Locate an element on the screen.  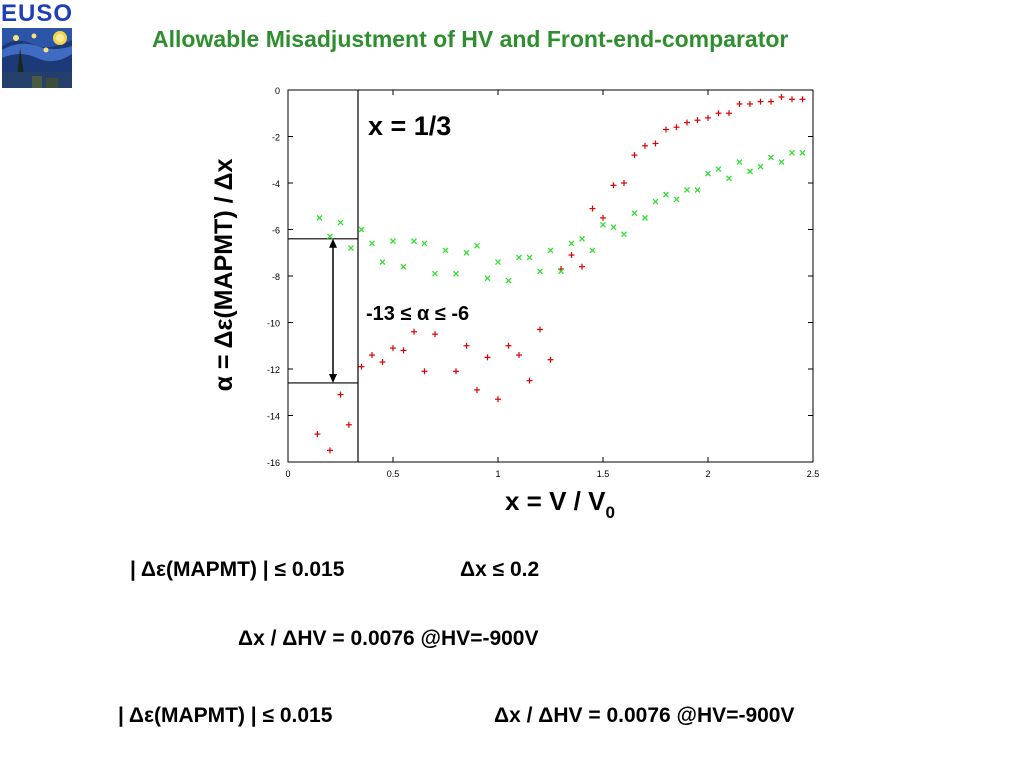
y-tick-label: -8 is located at coordinates (276, 277).